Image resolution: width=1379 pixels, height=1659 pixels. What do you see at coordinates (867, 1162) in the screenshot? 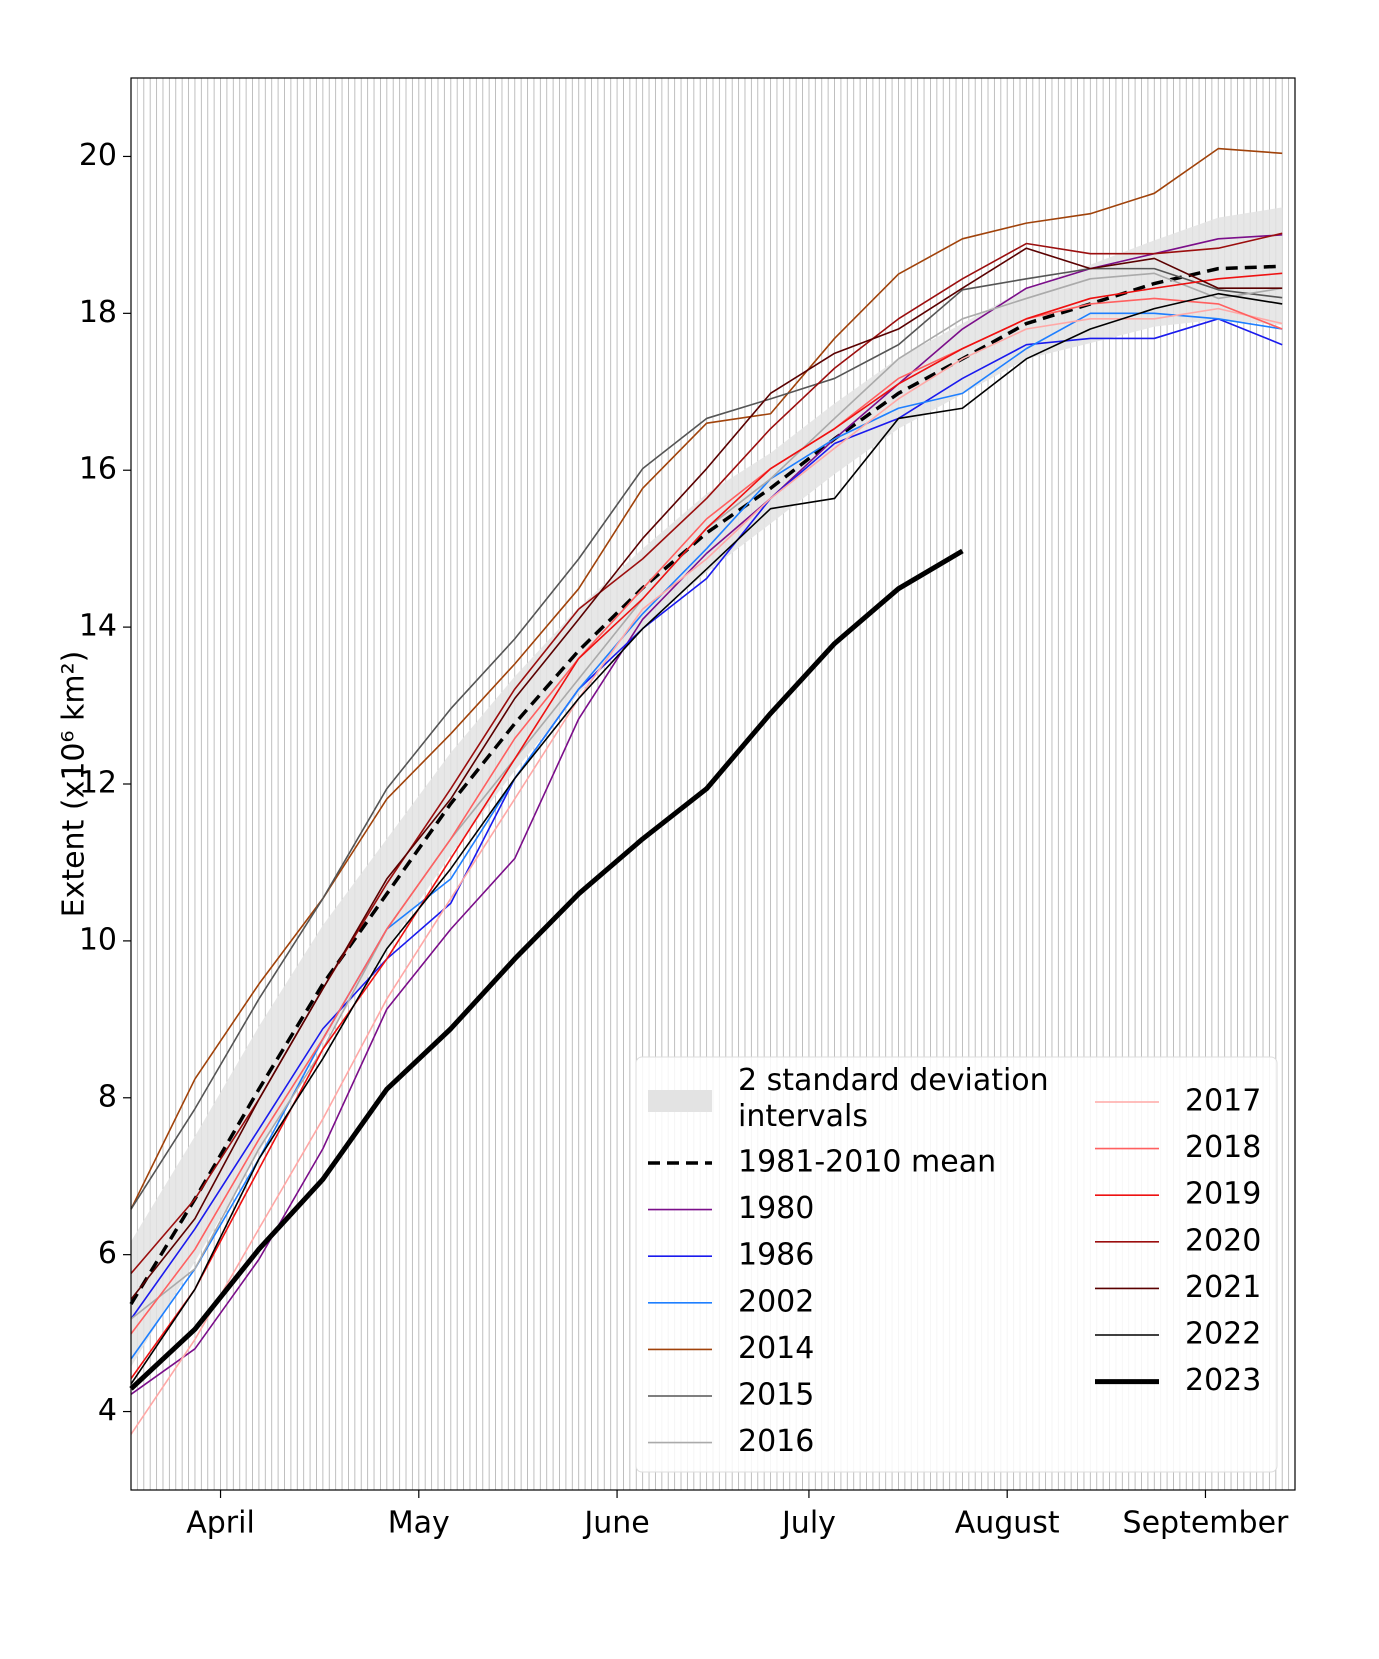
I see `legend-label: 1981-2010 mean` at bounding box center [867, 1162].